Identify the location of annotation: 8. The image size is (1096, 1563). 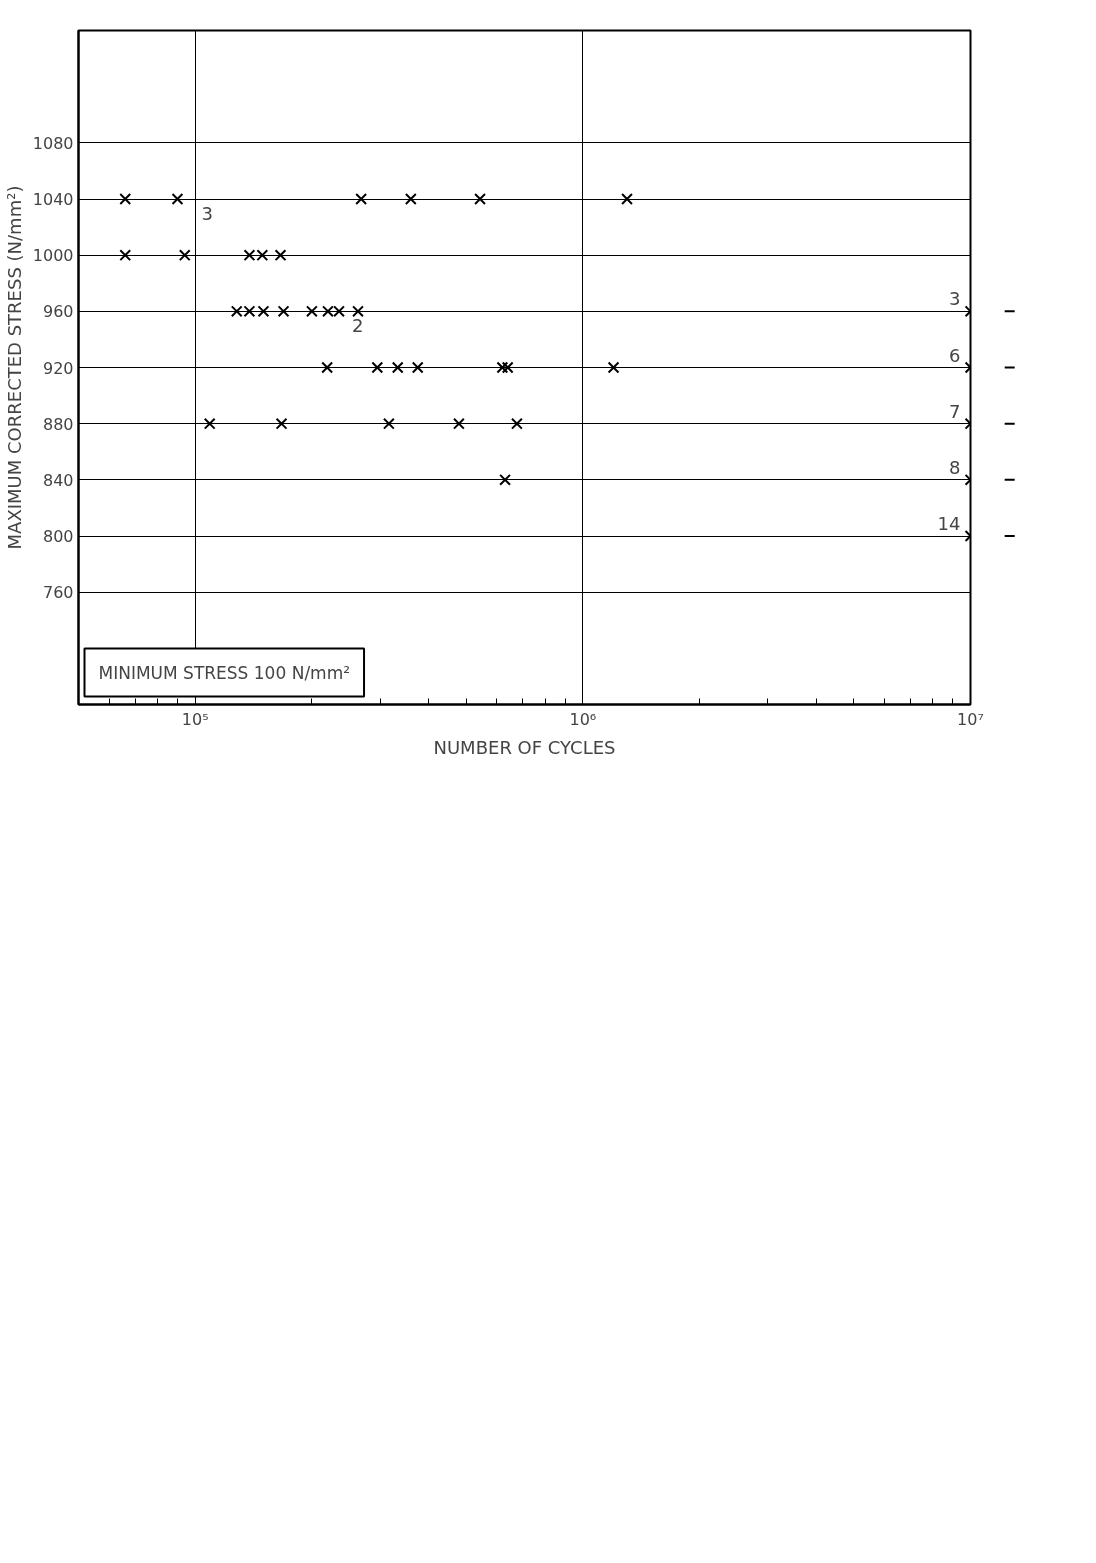
(955, 467).